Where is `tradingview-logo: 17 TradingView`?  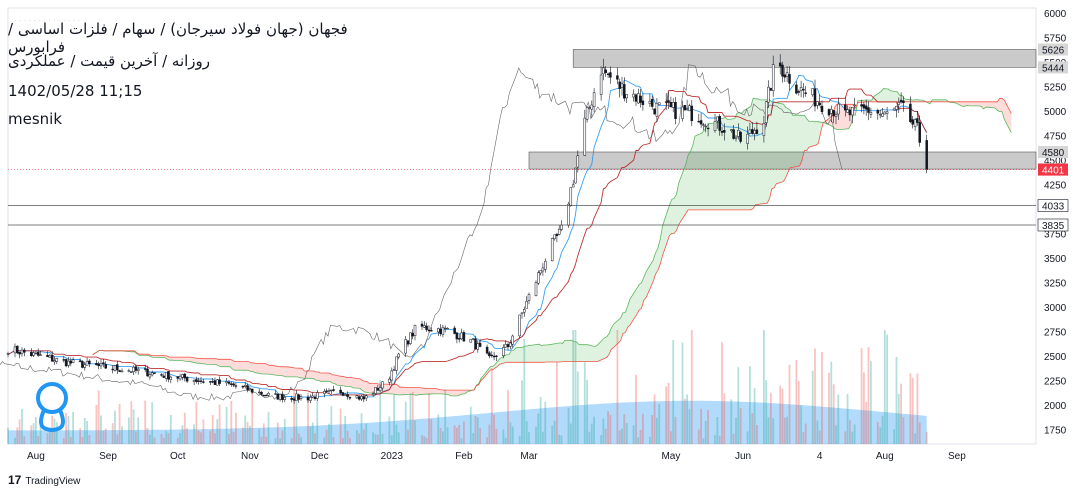
tradingview-logo: 17 TradingView is located at coordinates (44, 480).